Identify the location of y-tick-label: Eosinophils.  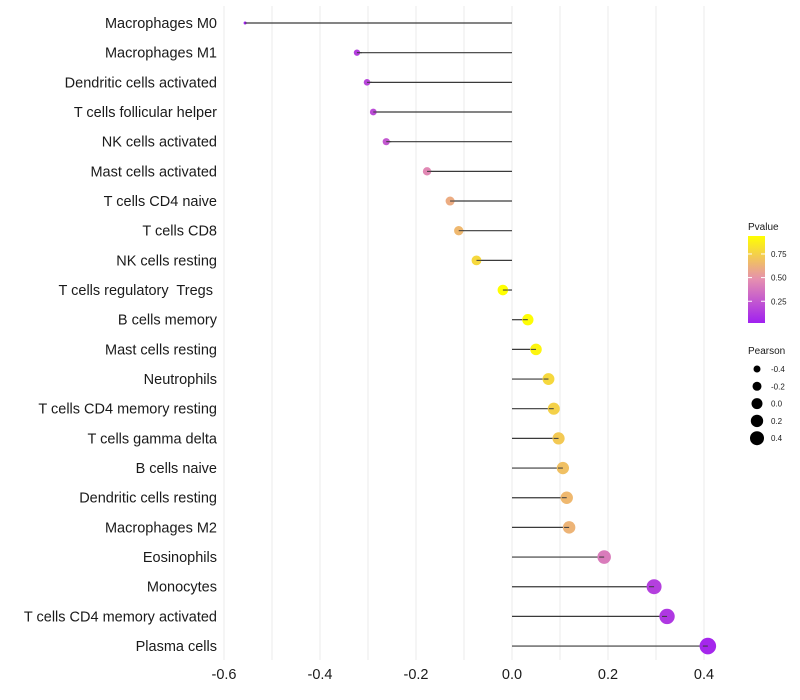
(180, 558).